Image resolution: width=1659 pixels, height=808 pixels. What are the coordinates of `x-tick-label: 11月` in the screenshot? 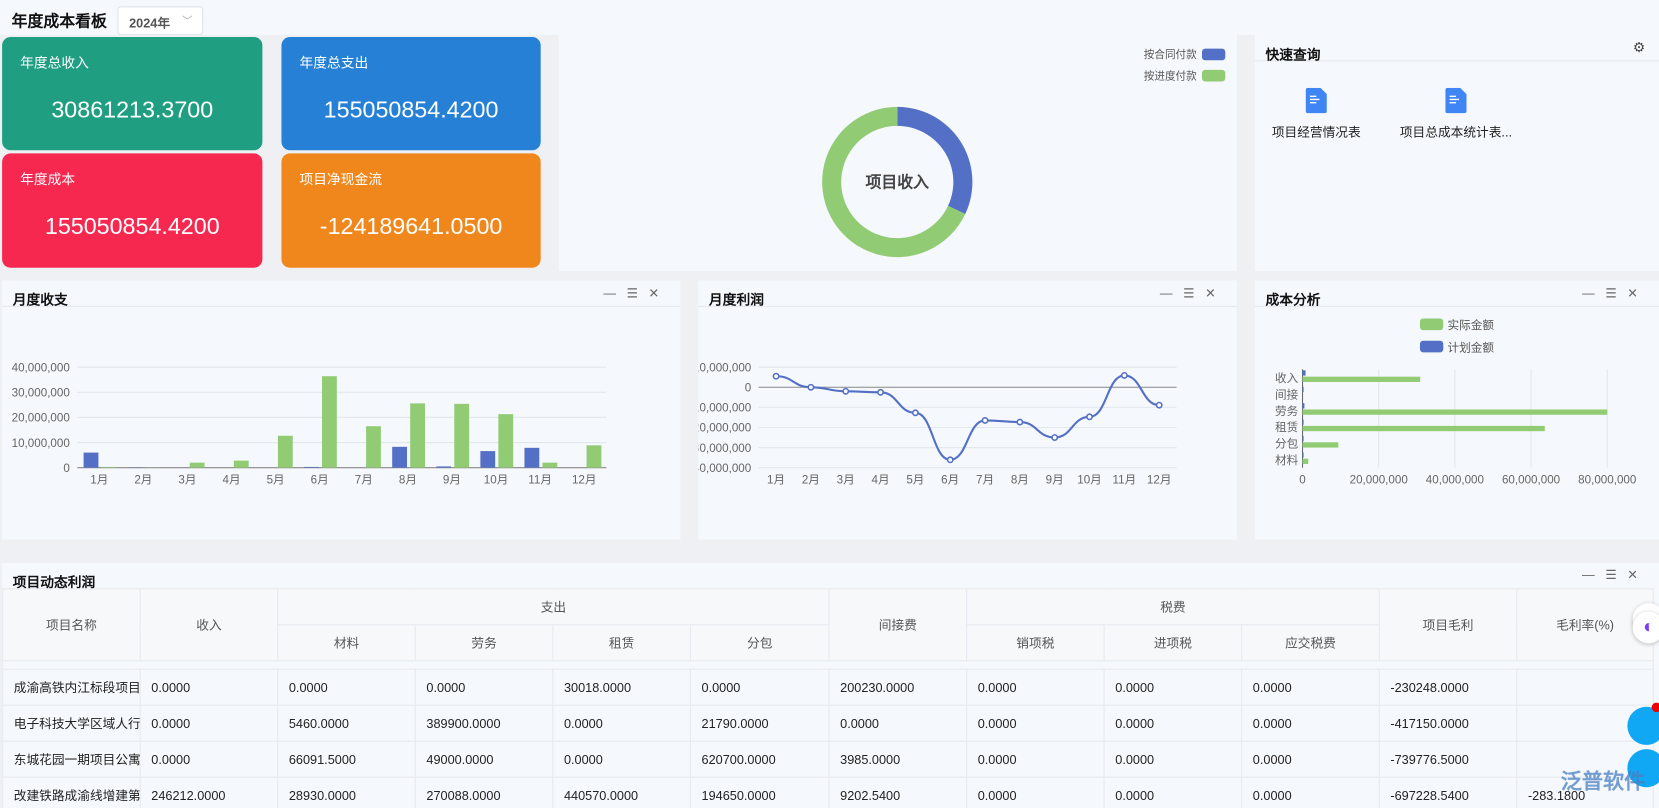 It's located at (1125, 480).